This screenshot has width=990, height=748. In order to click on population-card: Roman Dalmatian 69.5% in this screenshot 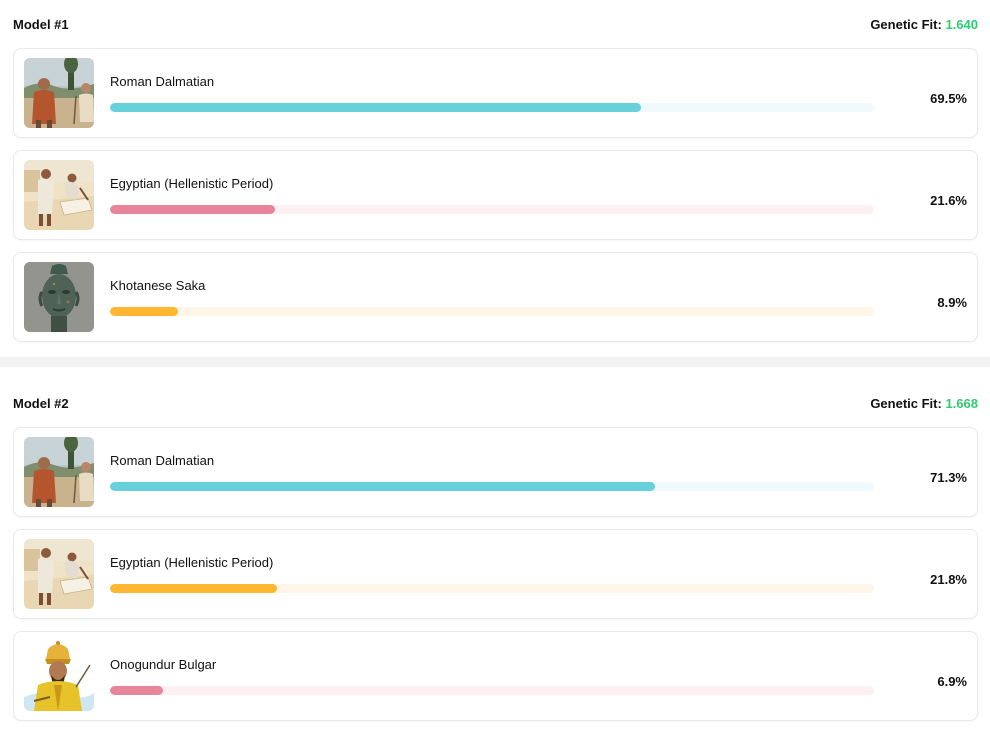, I will do `click(495, 93)`.